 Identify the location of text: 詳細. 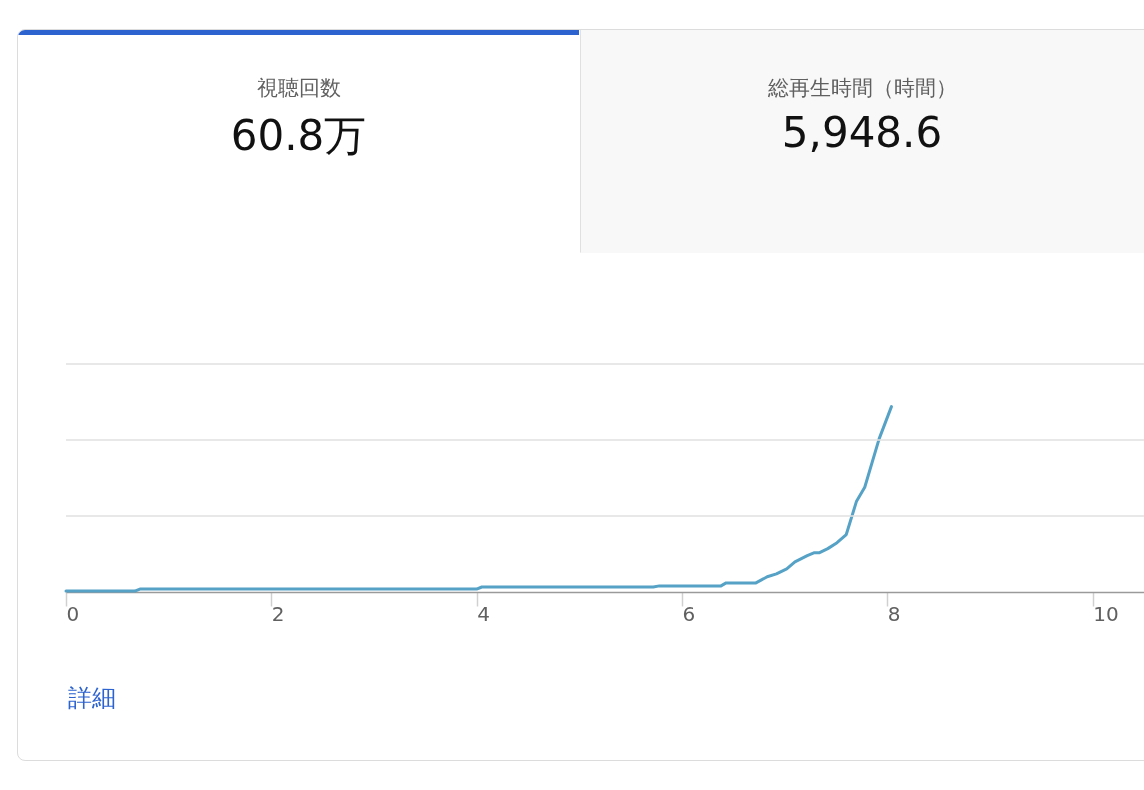
(92, 698).